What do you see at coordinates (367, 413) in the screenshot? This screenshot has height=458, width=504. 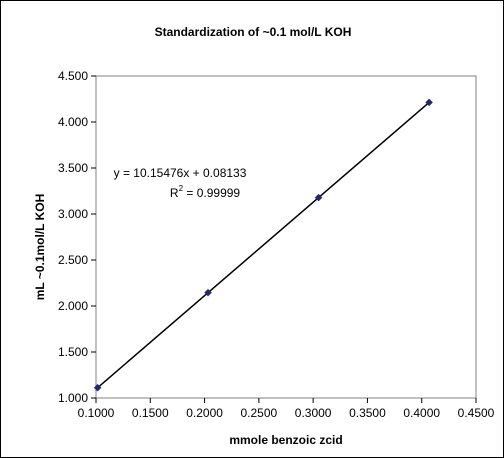 I see `x-tick-label: 0.3500` at bounding box center [367, 413].